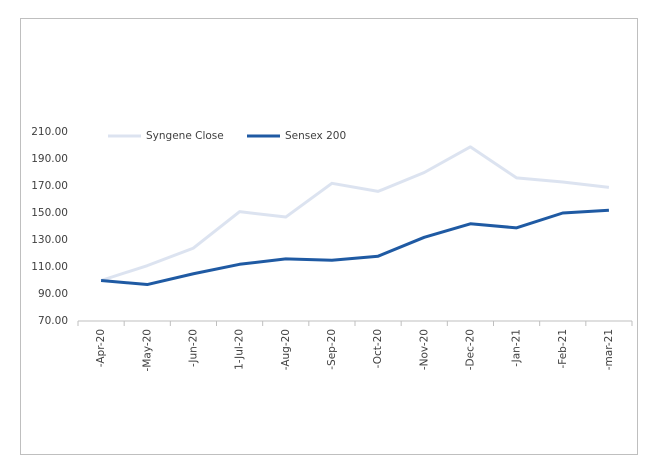  I want to click on y-tick-label: 70.00, so click(53, 321).